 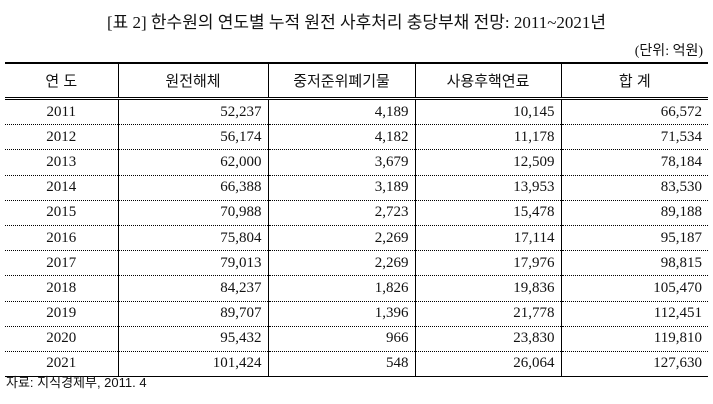 I want to click on table-cell: 21,778, so click(x=487, y=314).